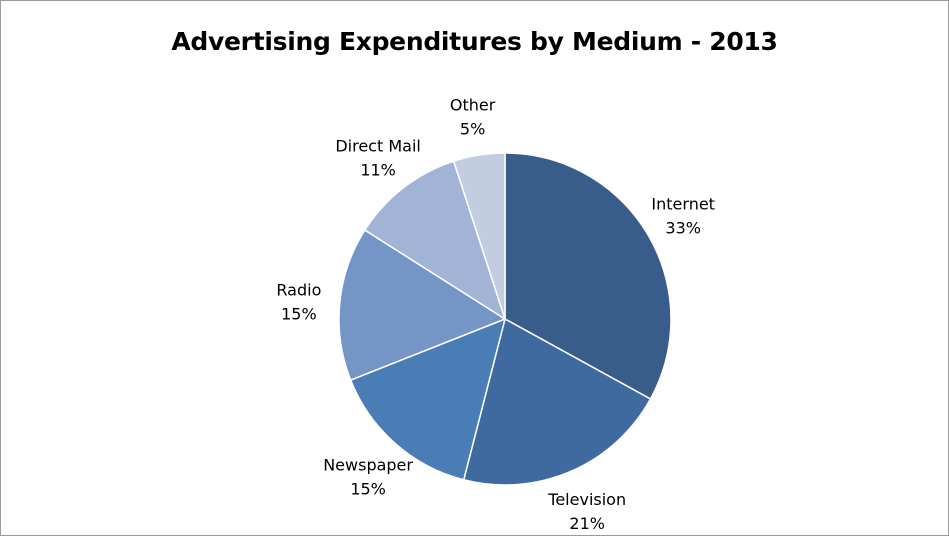  I want to click on pie-slice-radio, so click(422, 305).